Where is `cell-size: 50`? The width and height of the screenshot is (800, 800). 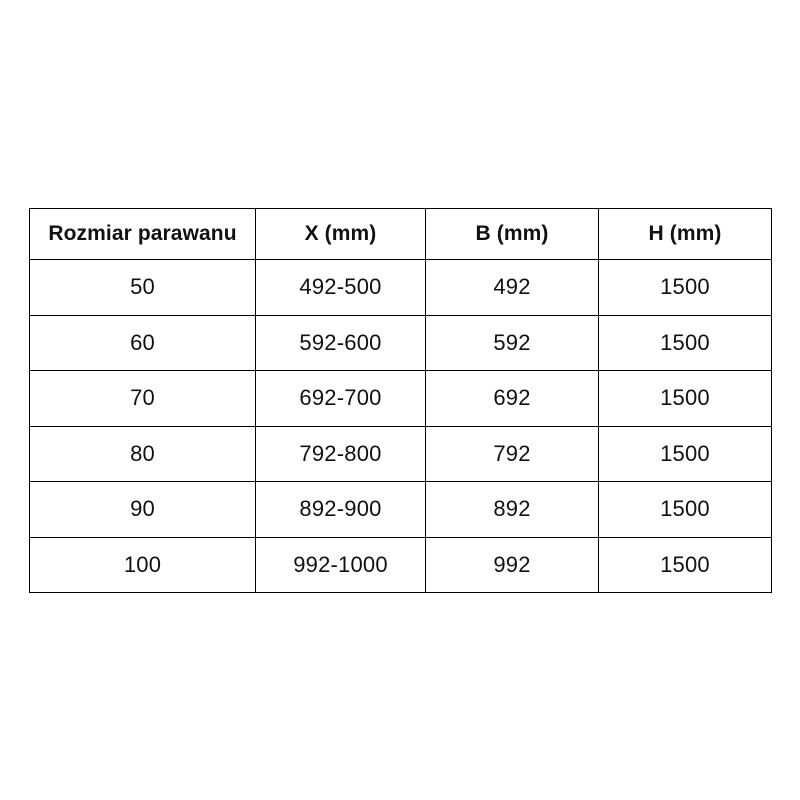 cell-size: 50 is located at coordinates (142, 287).